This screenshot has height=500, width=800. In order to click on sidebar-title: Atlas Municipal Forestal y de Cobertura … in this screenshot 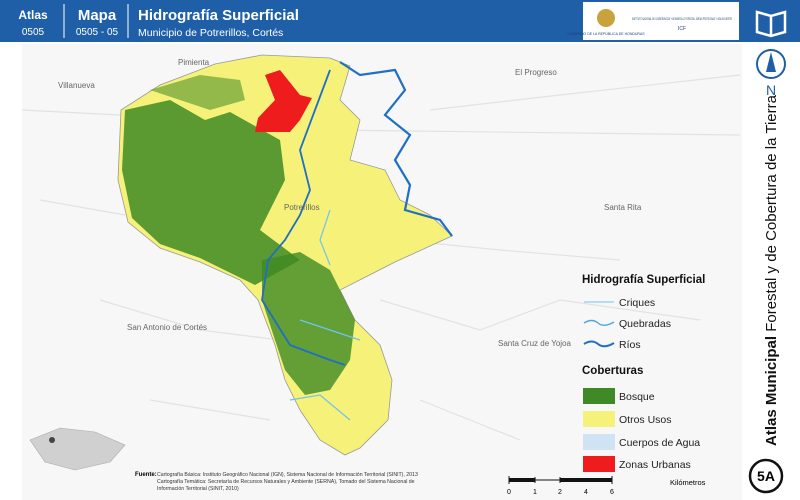, I will do `click(771, 270)`.